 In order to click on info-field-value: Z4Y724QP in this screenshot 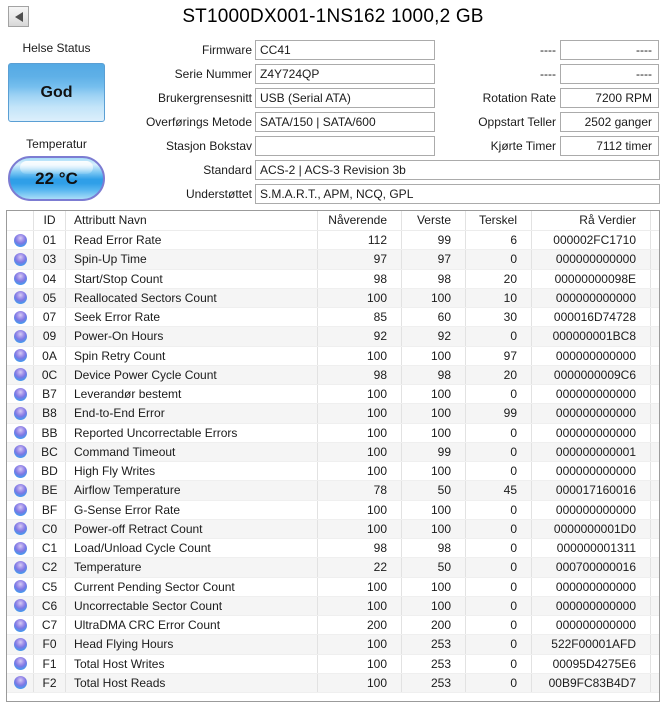, I will do `click(345, 74)`.